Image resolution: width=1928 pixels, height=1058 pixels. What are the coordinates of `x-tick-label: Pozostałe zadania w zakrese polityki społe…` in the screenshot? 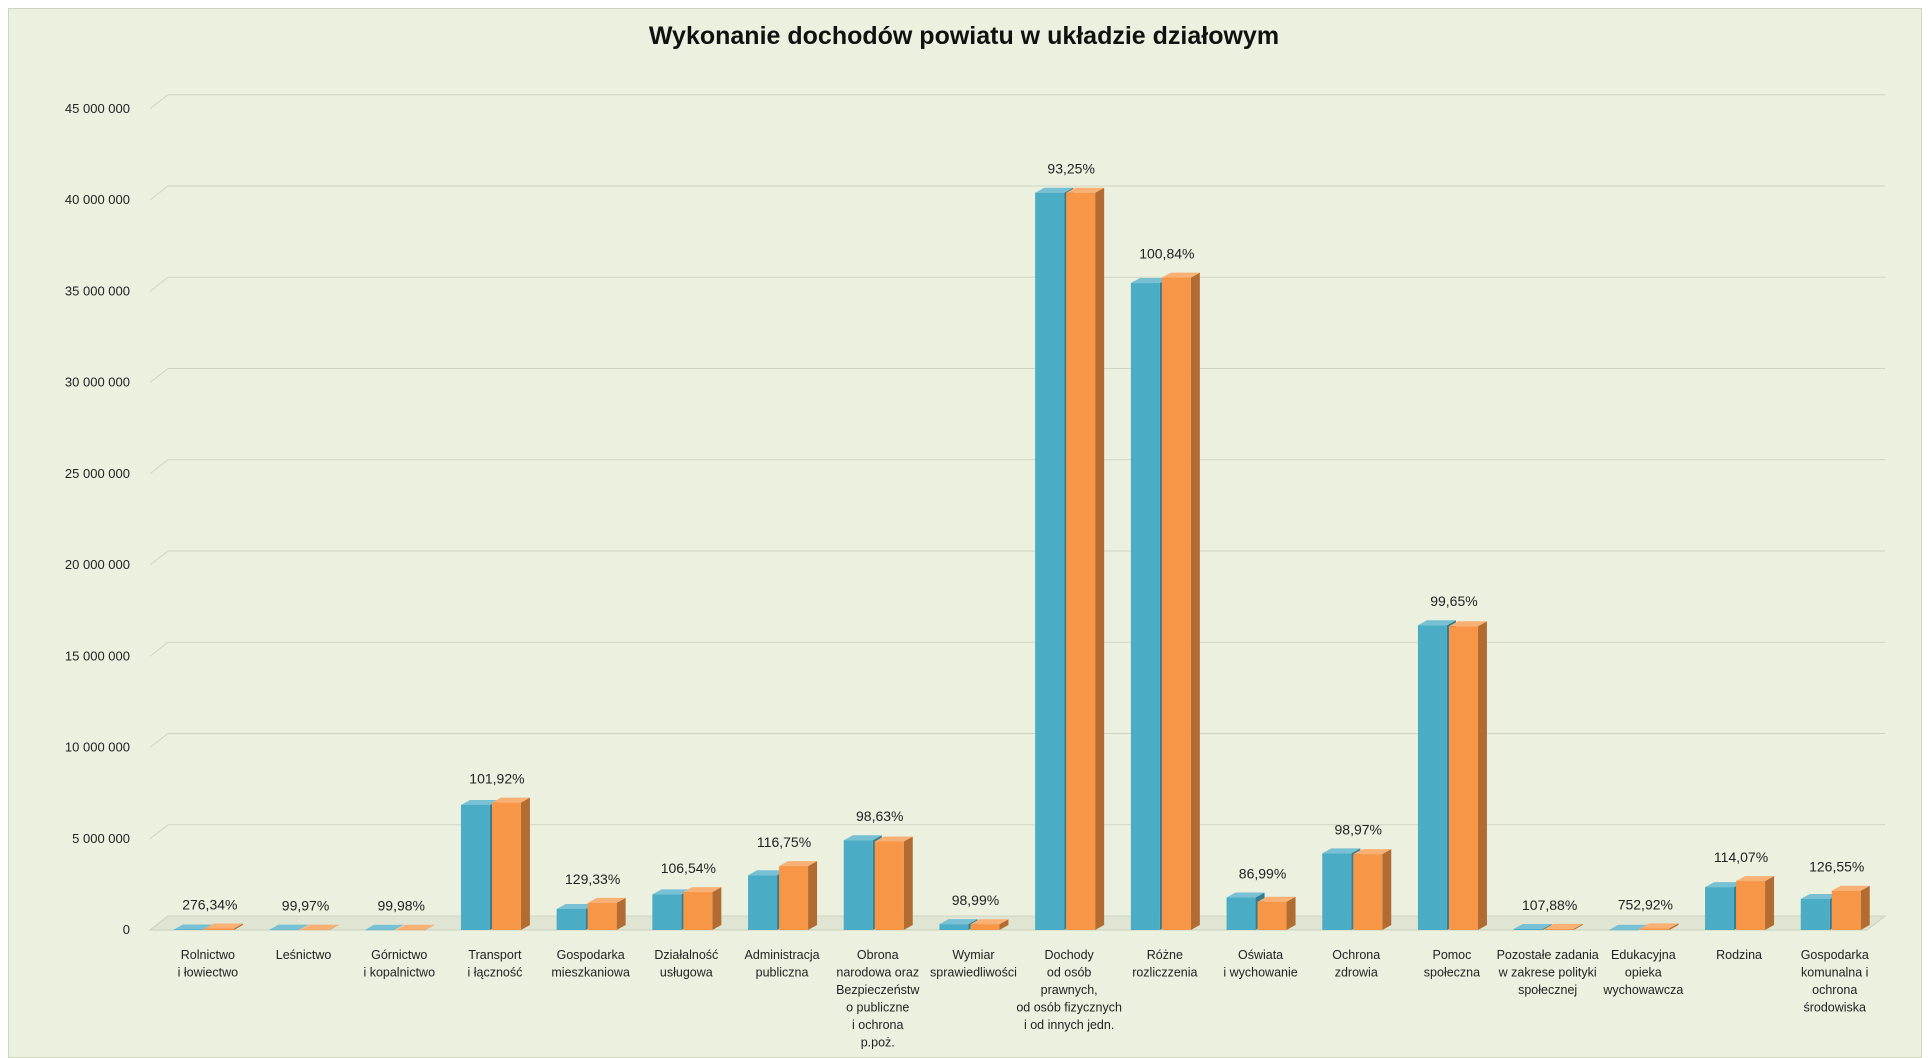 It's located at (1548, 972).